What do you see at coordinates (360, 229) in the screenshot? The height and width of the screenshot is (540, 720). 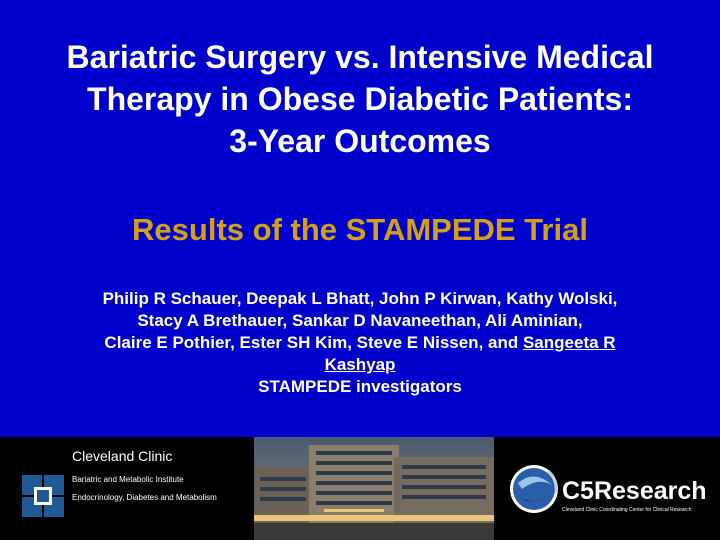 I see `slide-subtitle: Results of the STAMPEDE Trial` at bounding box center [360, 229].